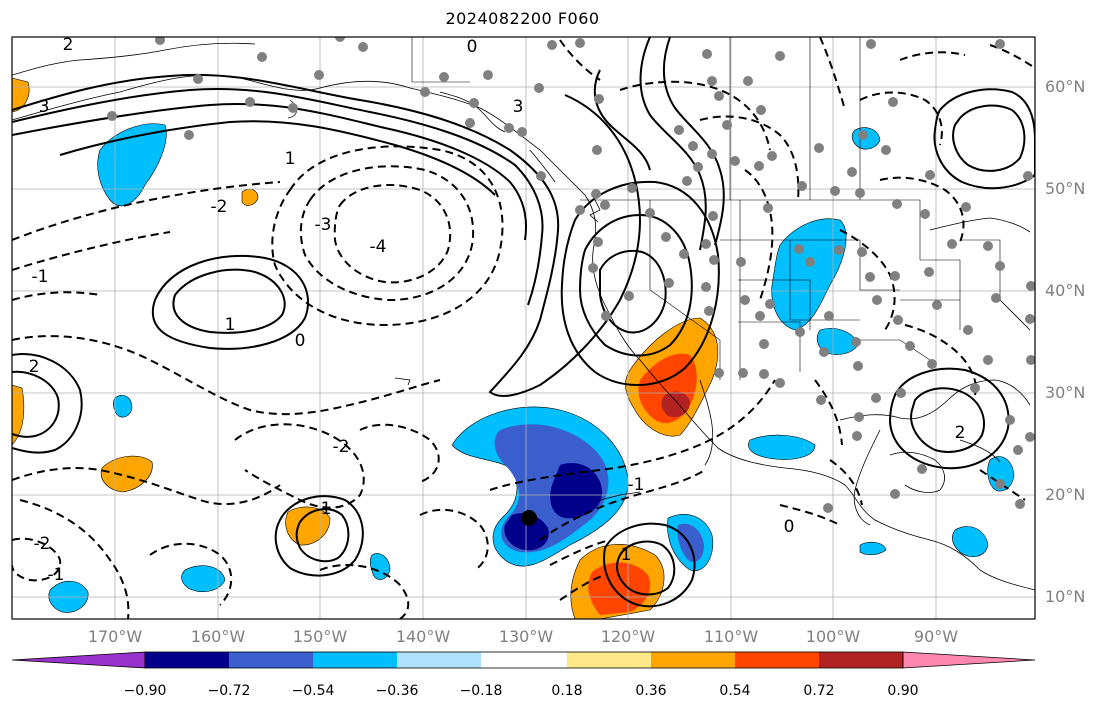 This screenshot has height=712, width=1105. I want to click on lon-label: 170°W, so click(115, 636).